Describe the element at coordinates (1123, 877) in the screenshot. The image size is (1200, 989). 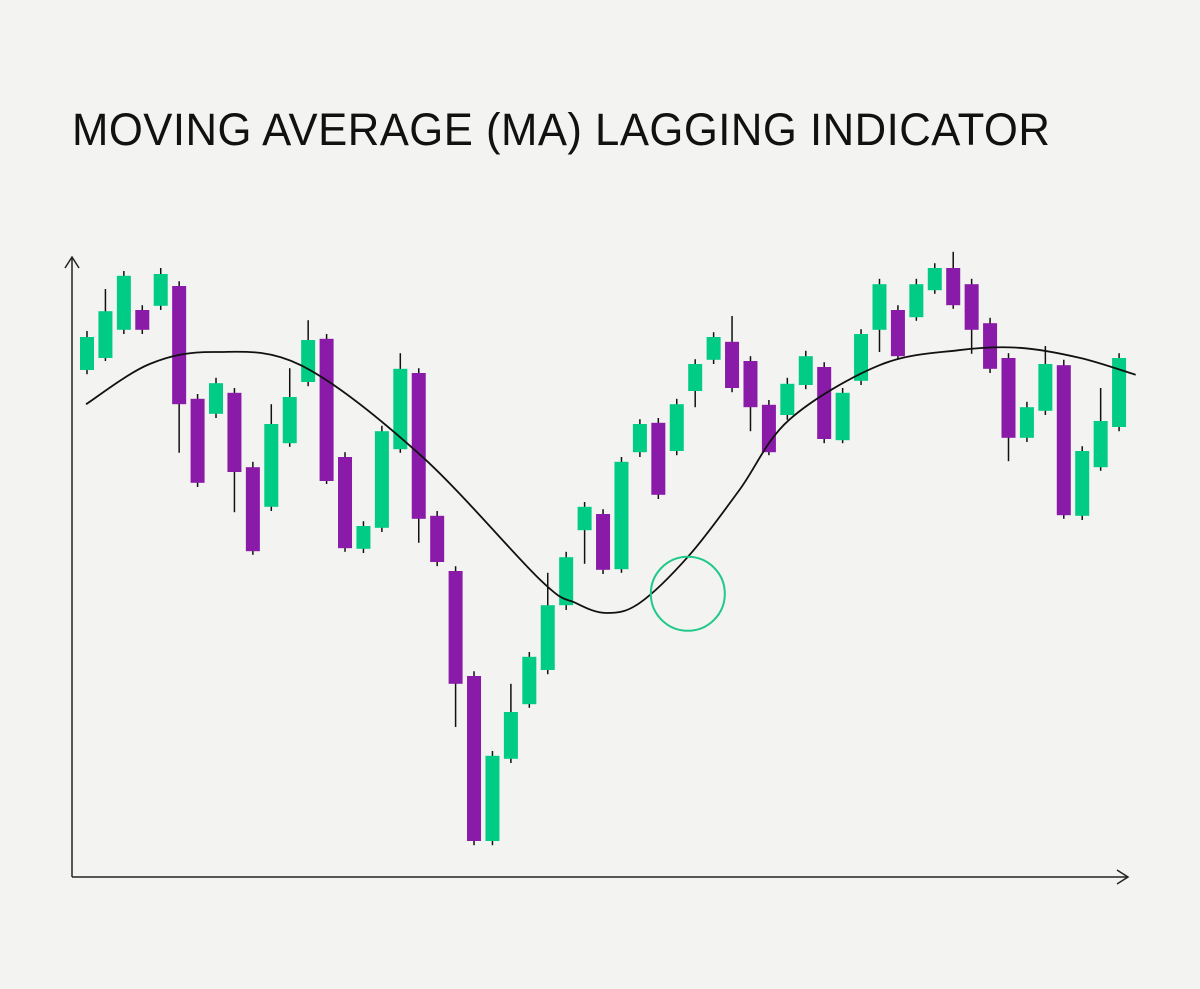
I see `x-axis-arrow-icon` at that location.